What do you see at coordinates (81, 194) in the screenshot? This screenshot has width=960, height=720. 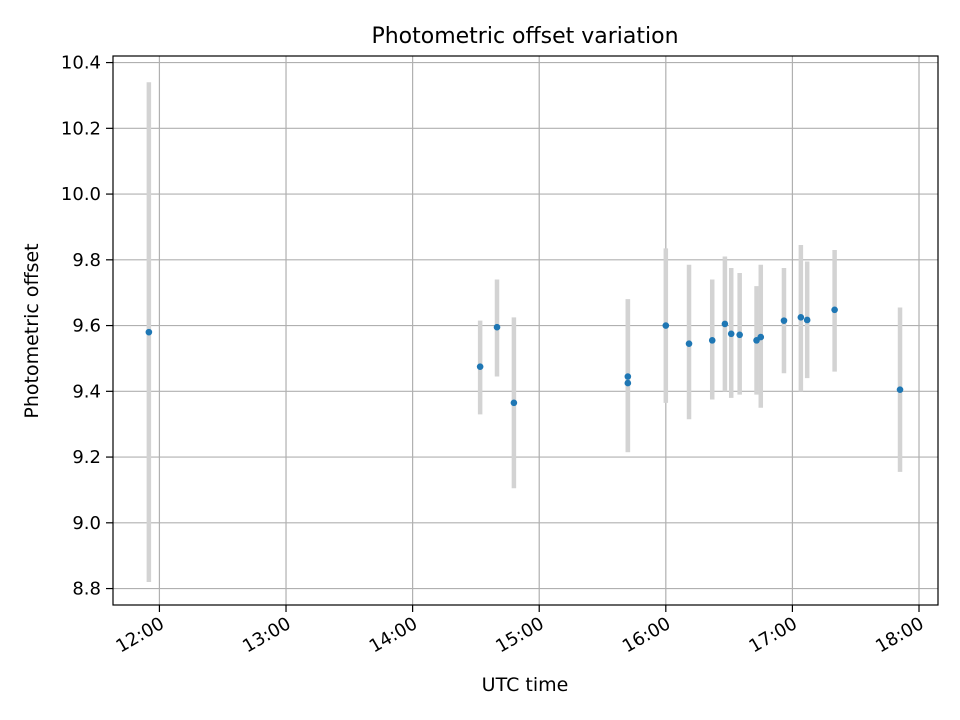 I see `y-tick-label: 10.0` at bounding box center [81, 194].